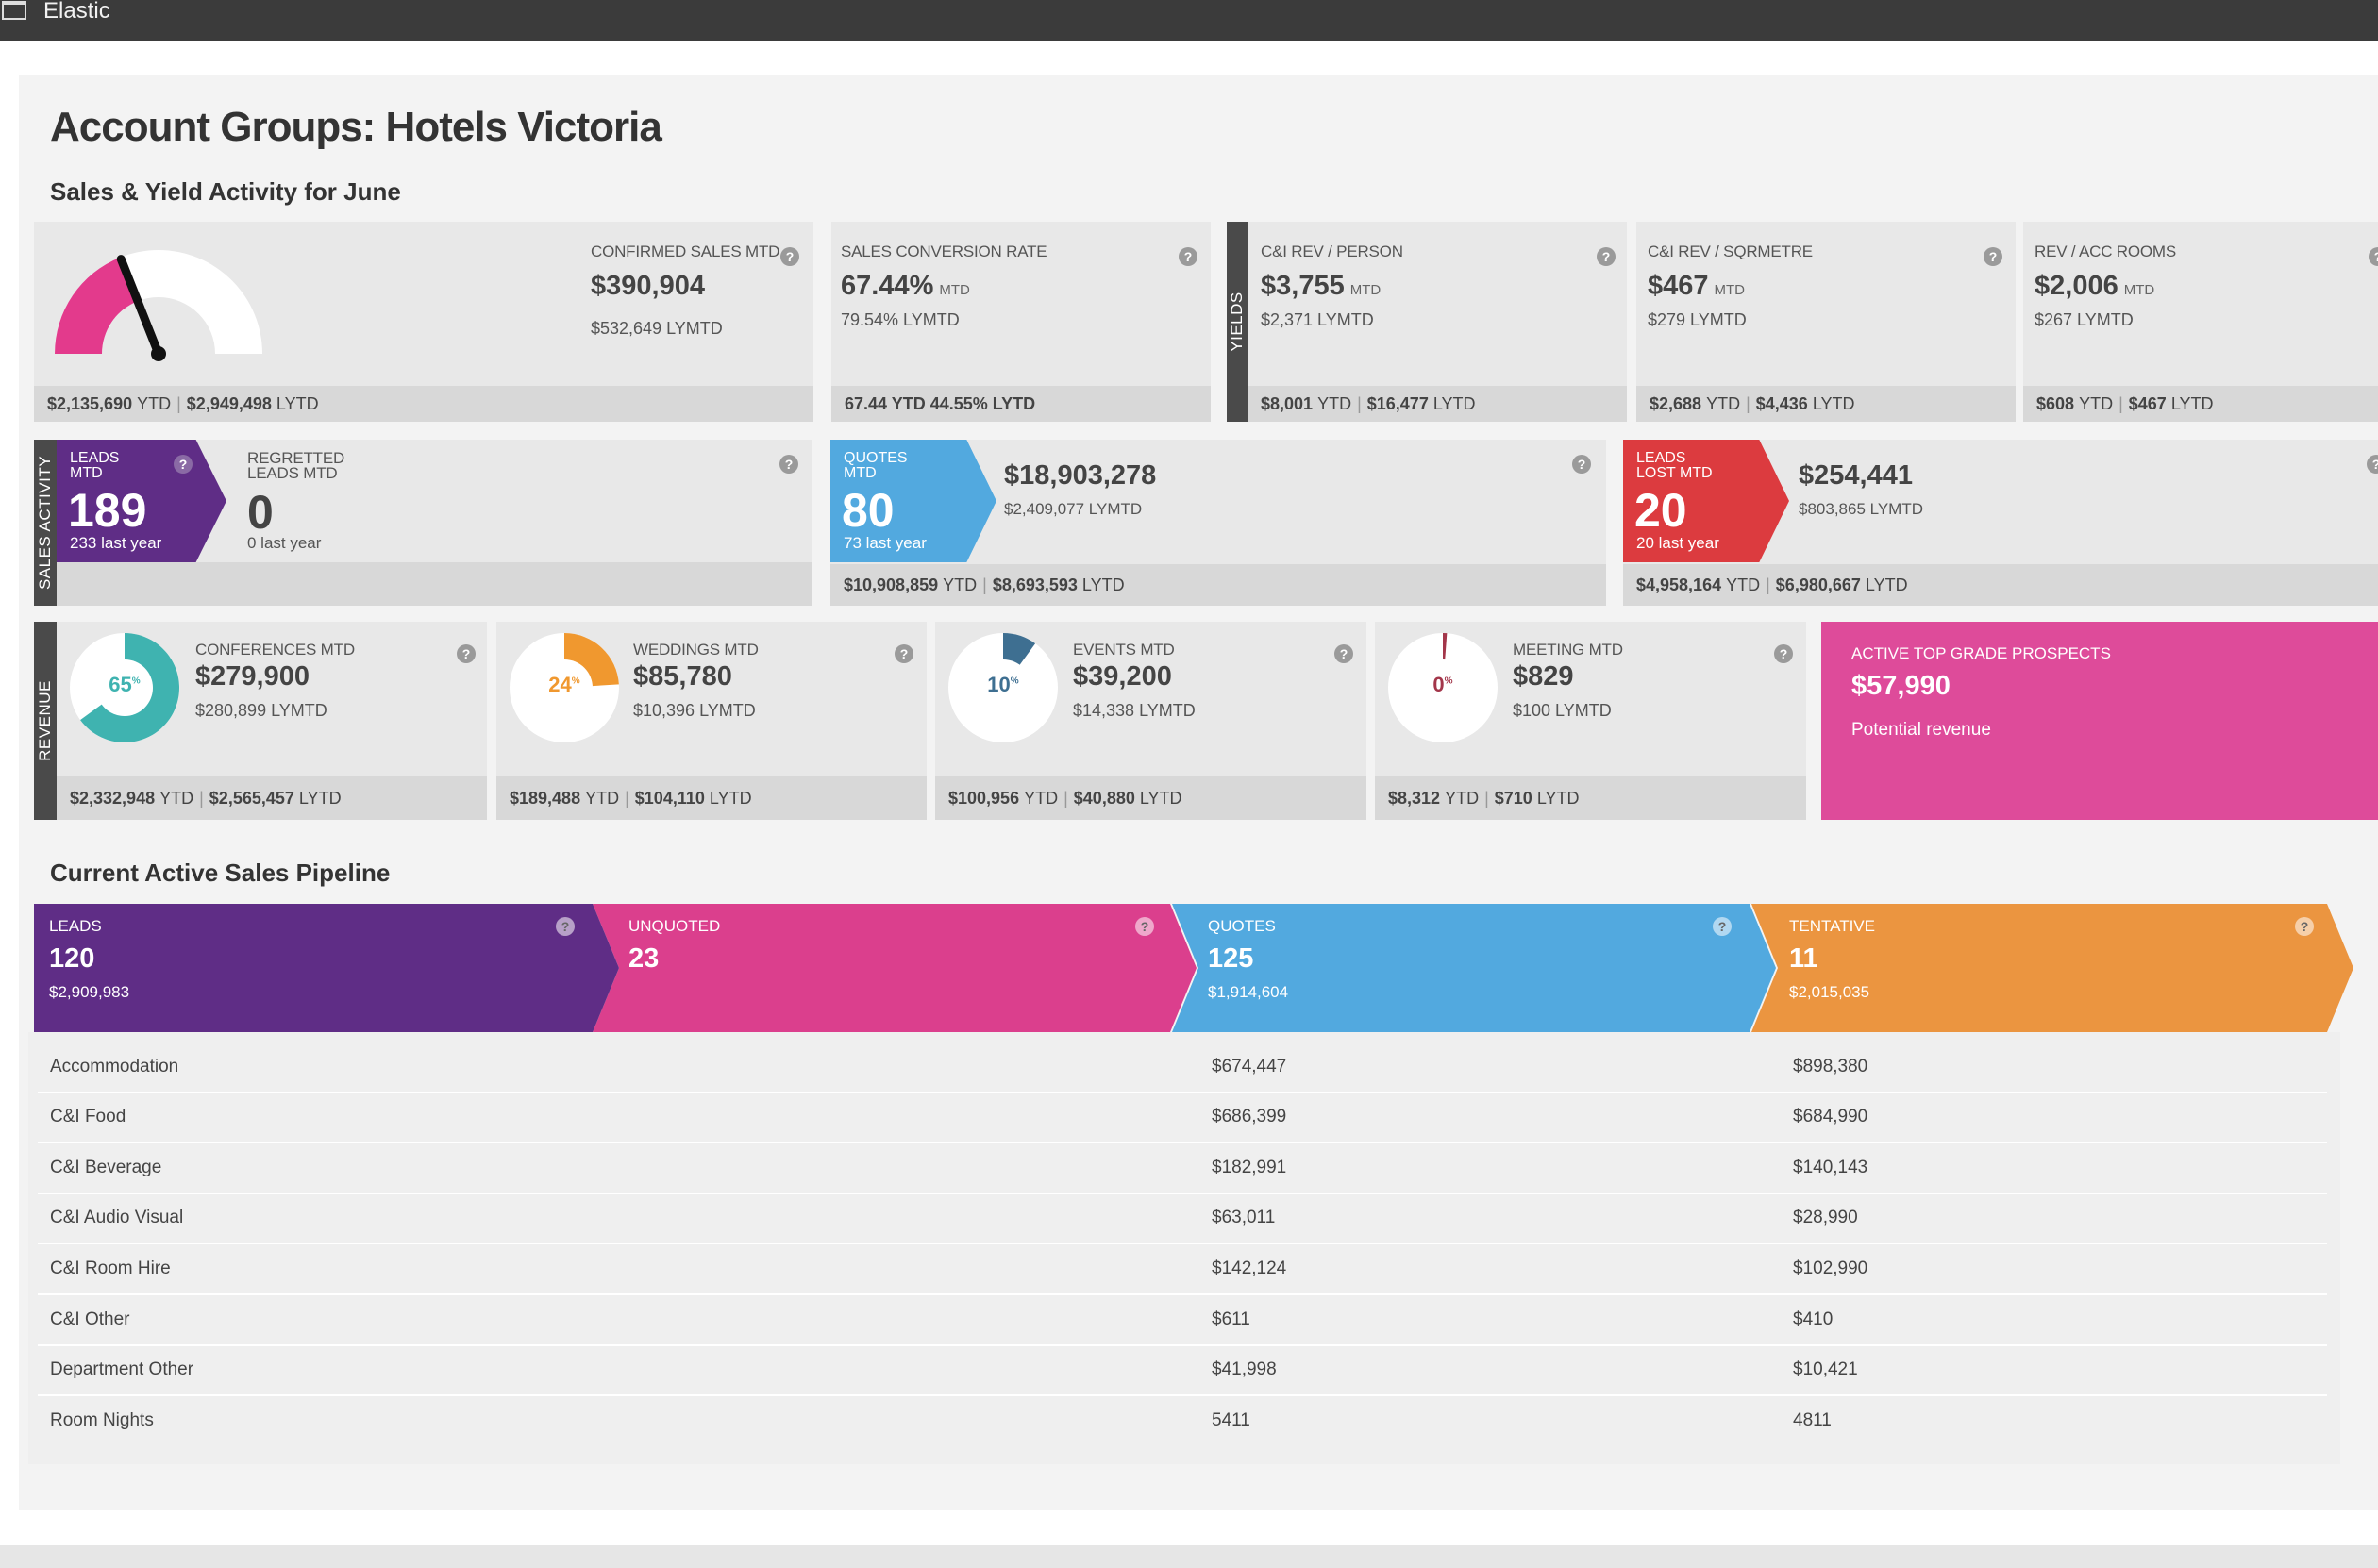  Describe the element at coordinates (1189, 1556) in the screenshot. I see `bottom-strip` at that location.